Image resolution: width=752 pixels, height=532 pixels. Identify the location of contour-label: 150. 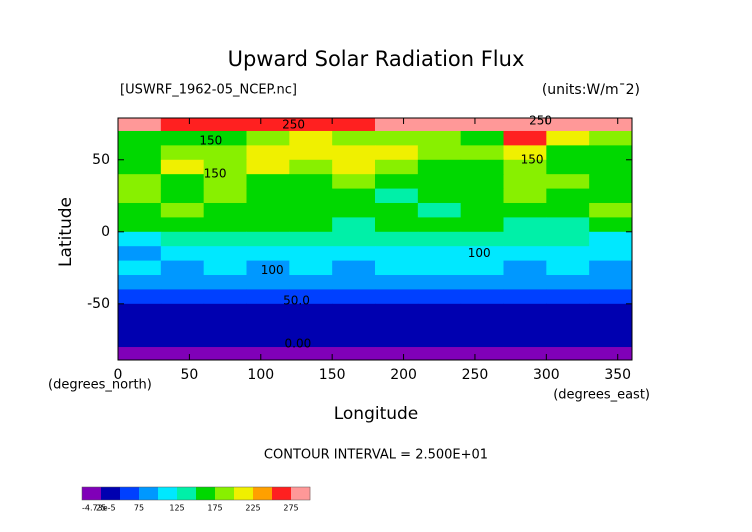
(215, 174).